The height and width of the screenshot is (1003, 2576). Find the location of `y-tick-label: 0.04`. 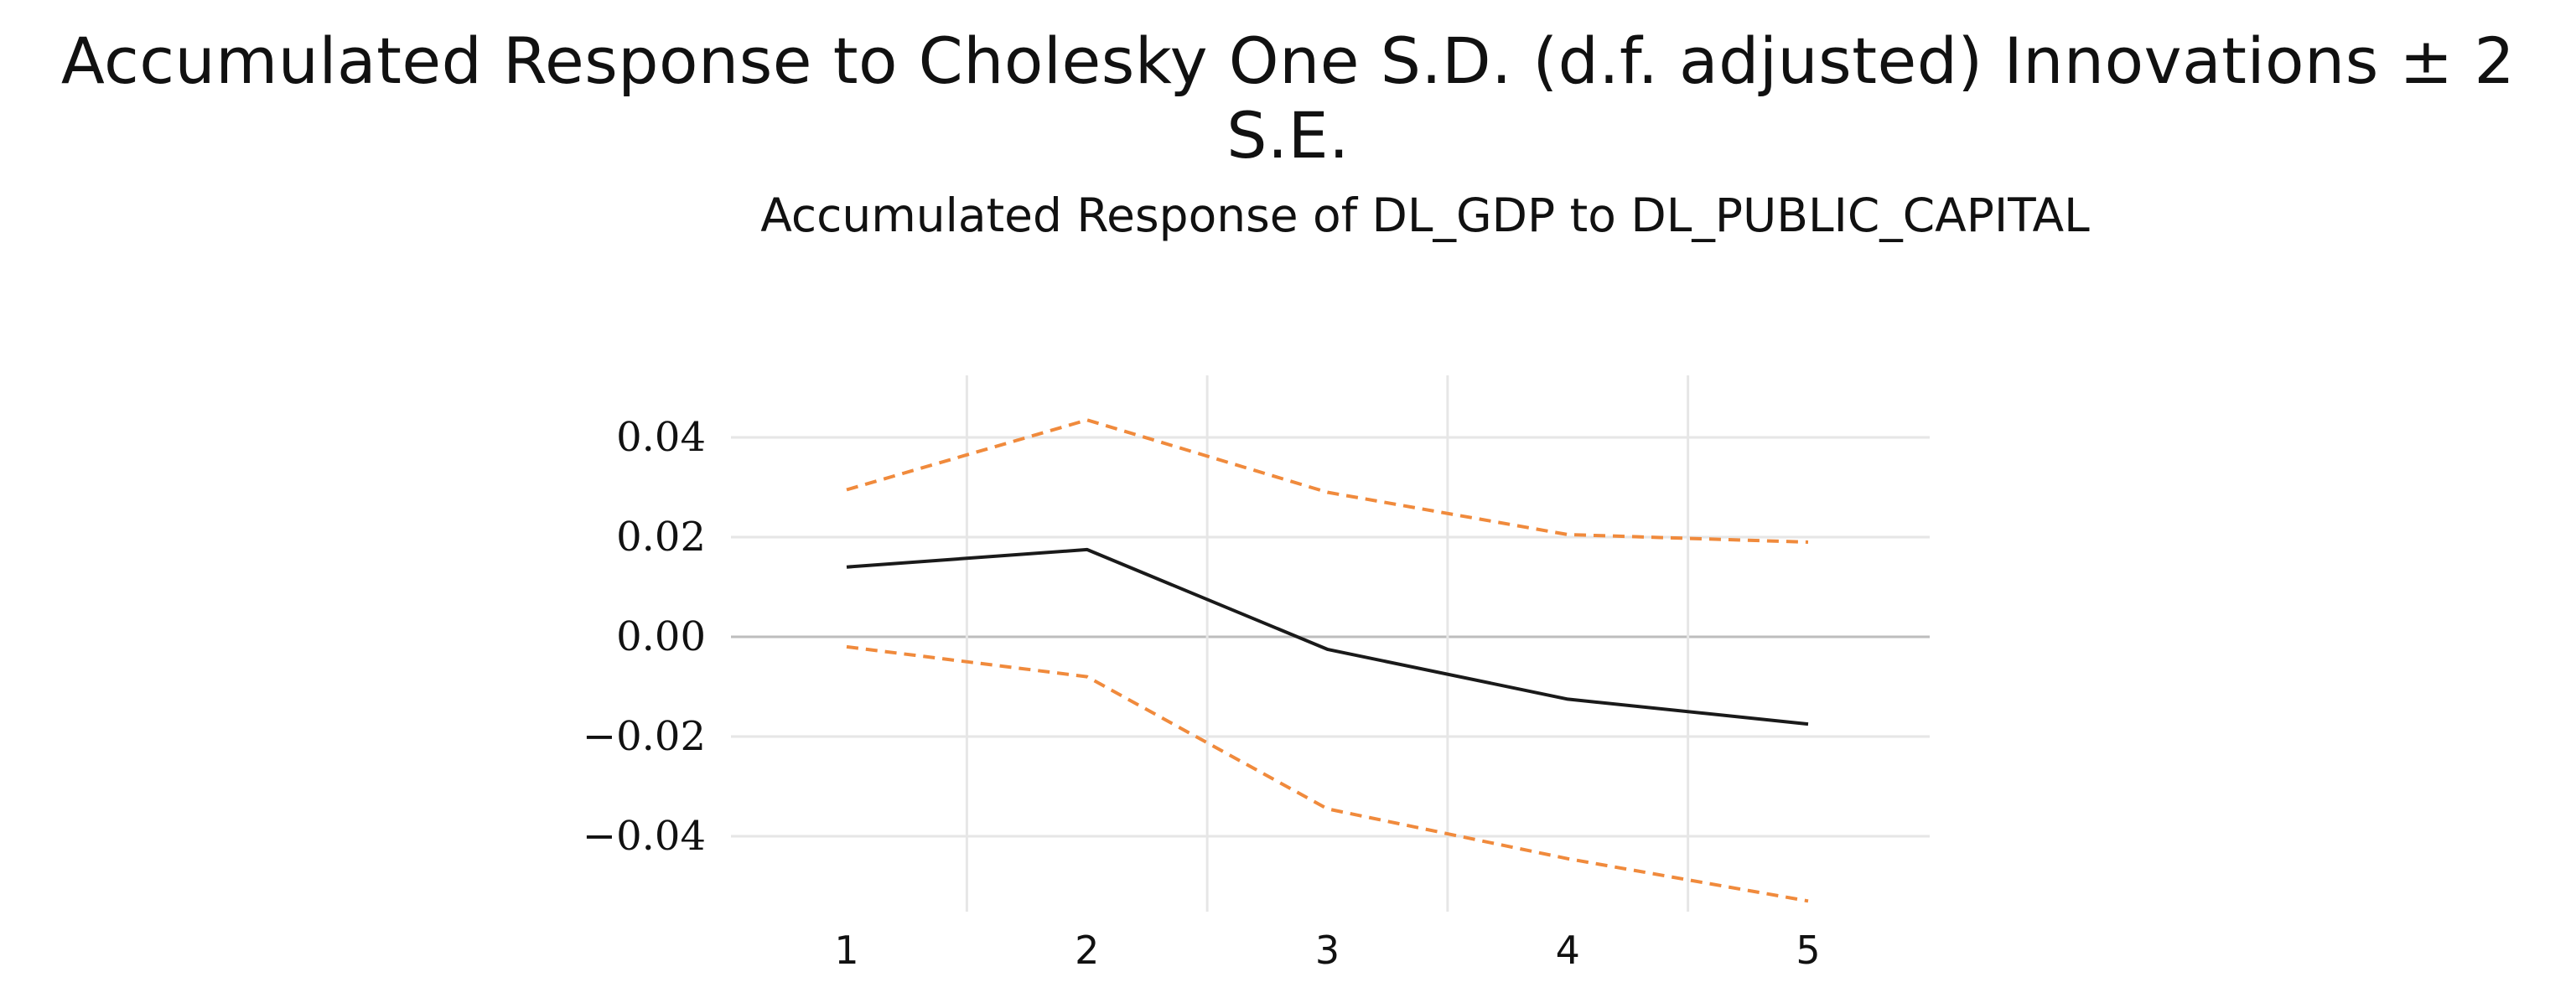

y-tick-label: 0.04 is located at coordinates (661, 437).